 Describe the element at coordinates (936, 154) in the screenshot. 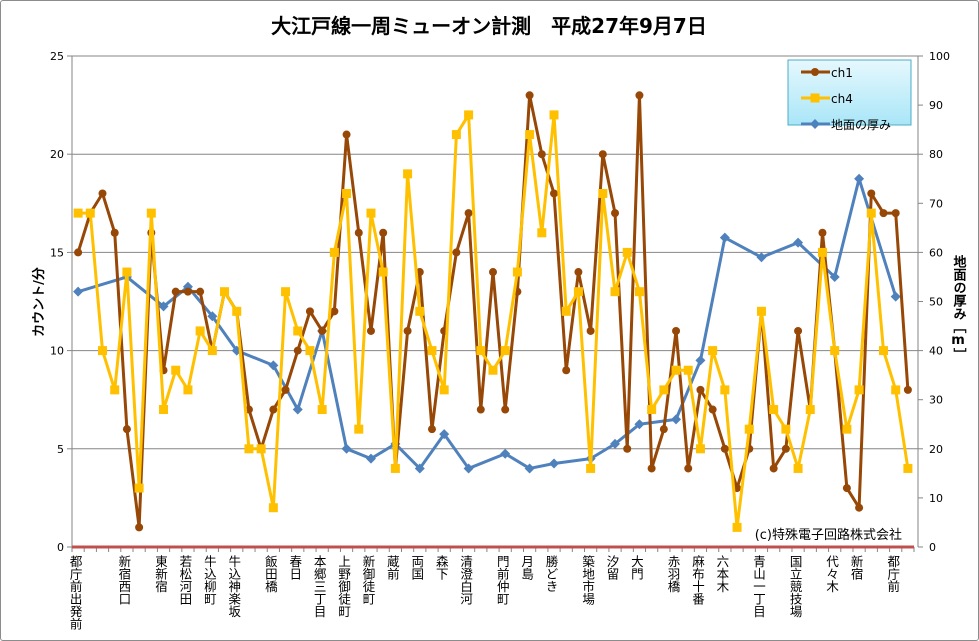

I see `y2-tick-label: 80` at that location.